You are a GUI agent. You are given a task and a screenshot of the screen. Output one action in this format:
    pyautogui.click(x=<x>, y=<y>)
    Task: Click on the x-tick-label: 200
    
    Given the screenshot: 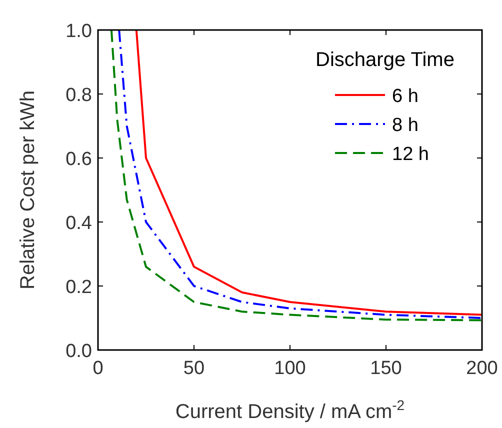 What is the action you would take?
    pyautogui.click(x=482, y=368)
    